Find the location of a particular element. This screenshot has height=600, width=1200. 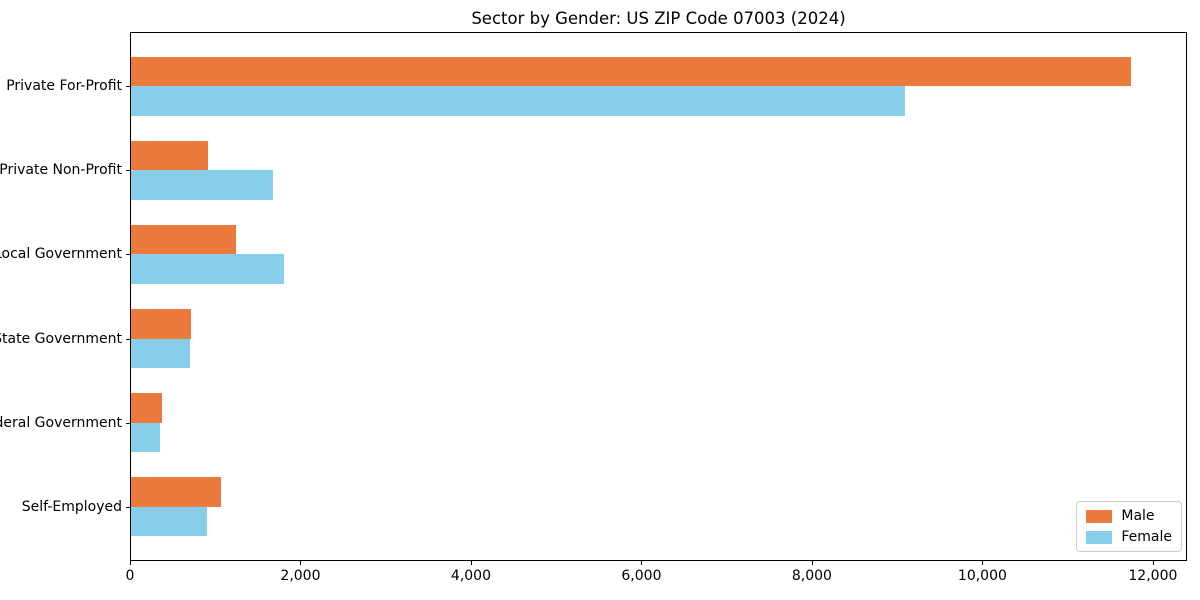

x-tick-label-4: 6,000 is located at coordinates (641, 576).